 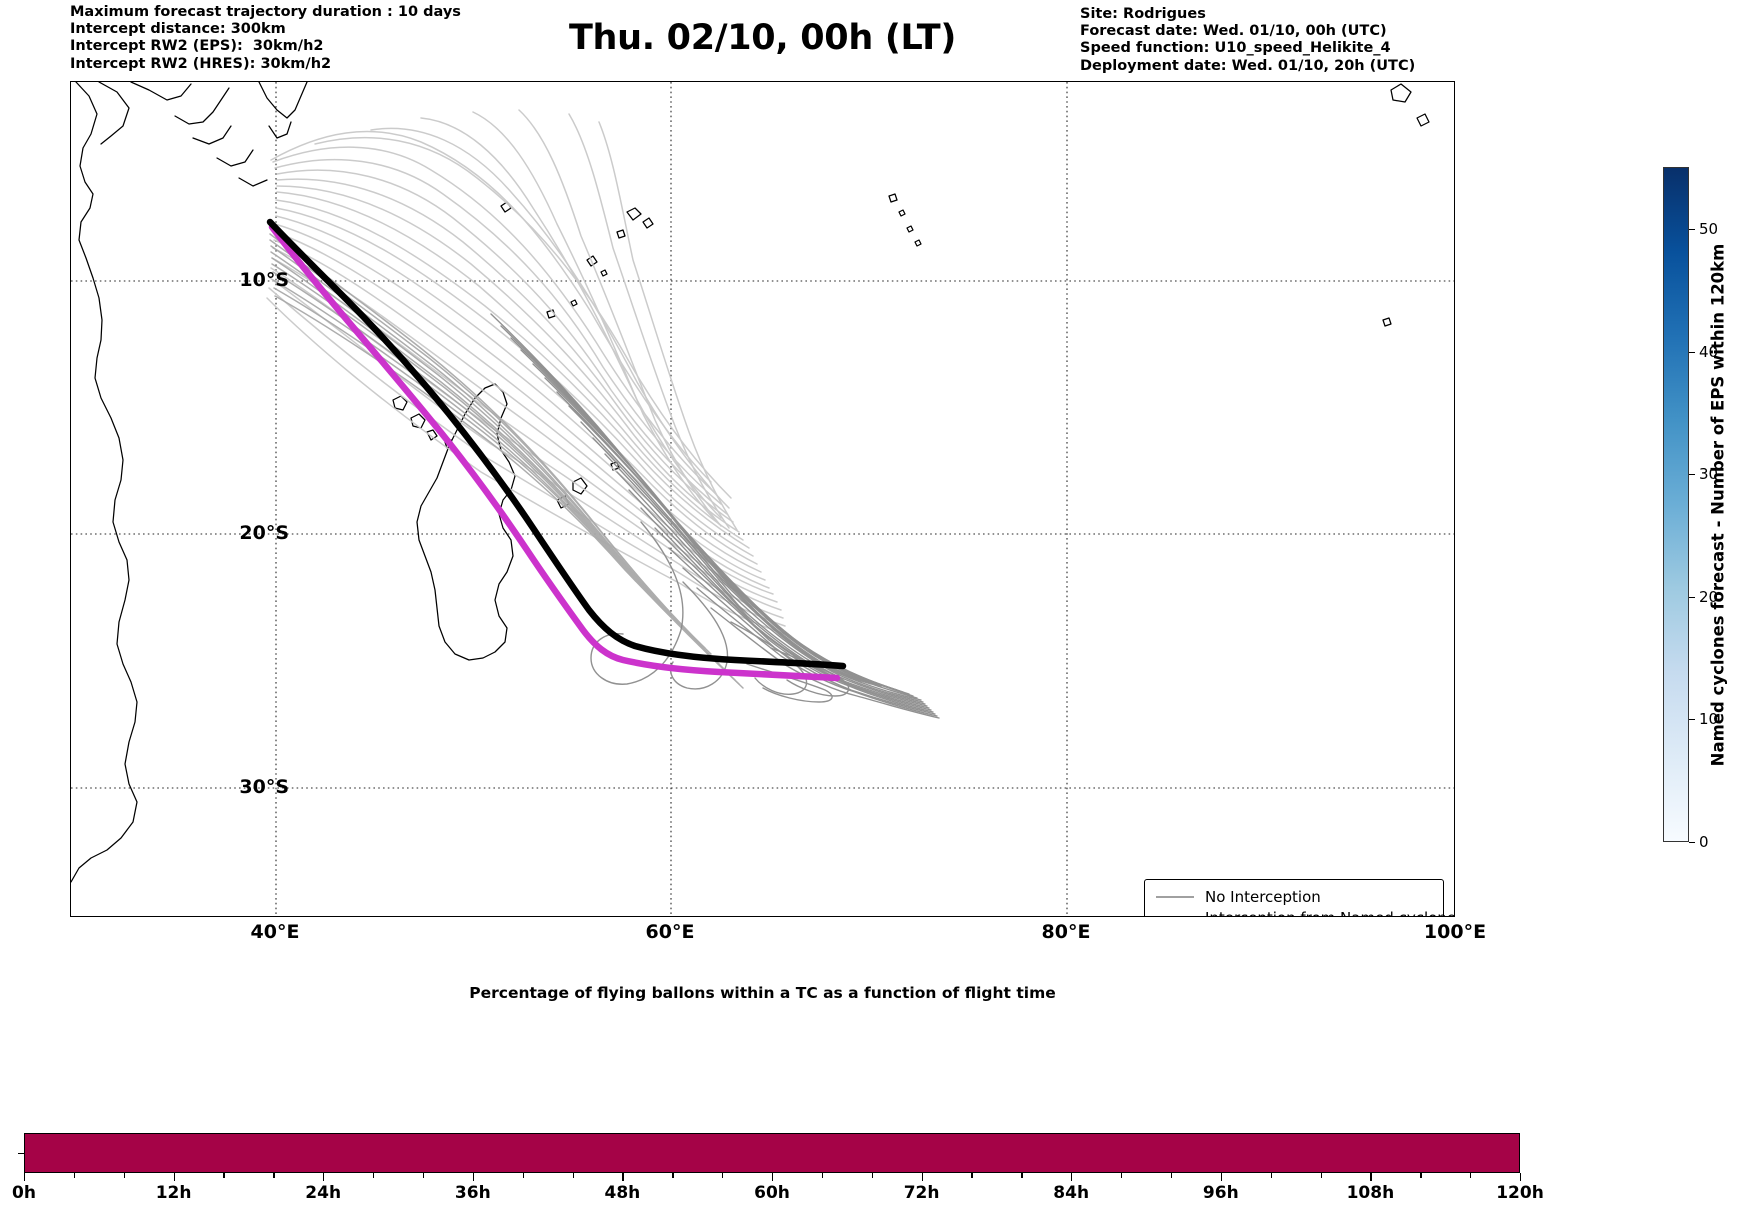 I want to click on legend-swatch-no-interception, so click(x=1175, y=897).